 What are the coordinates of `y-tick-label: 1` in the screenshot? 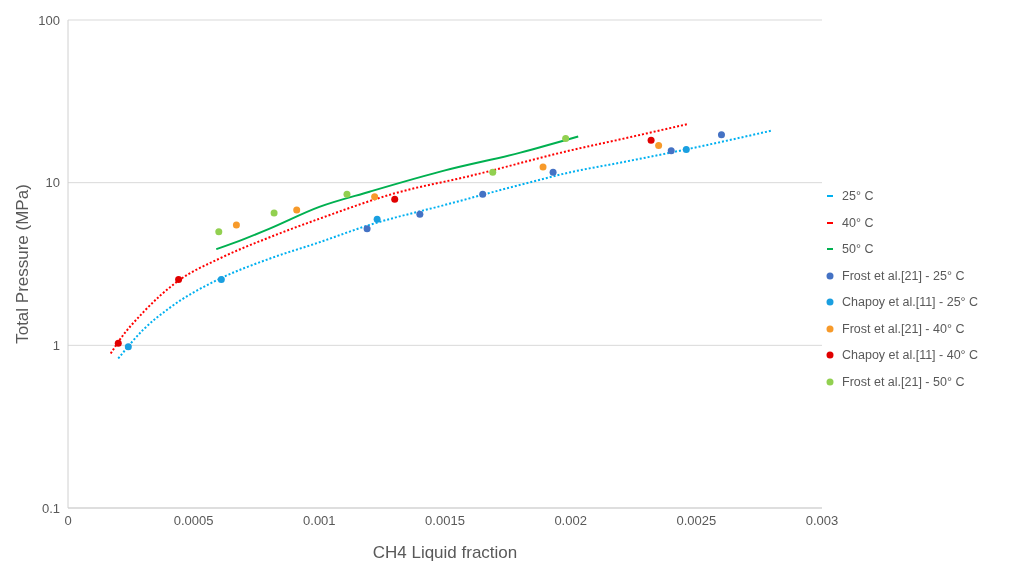 It's located at (56, 345).